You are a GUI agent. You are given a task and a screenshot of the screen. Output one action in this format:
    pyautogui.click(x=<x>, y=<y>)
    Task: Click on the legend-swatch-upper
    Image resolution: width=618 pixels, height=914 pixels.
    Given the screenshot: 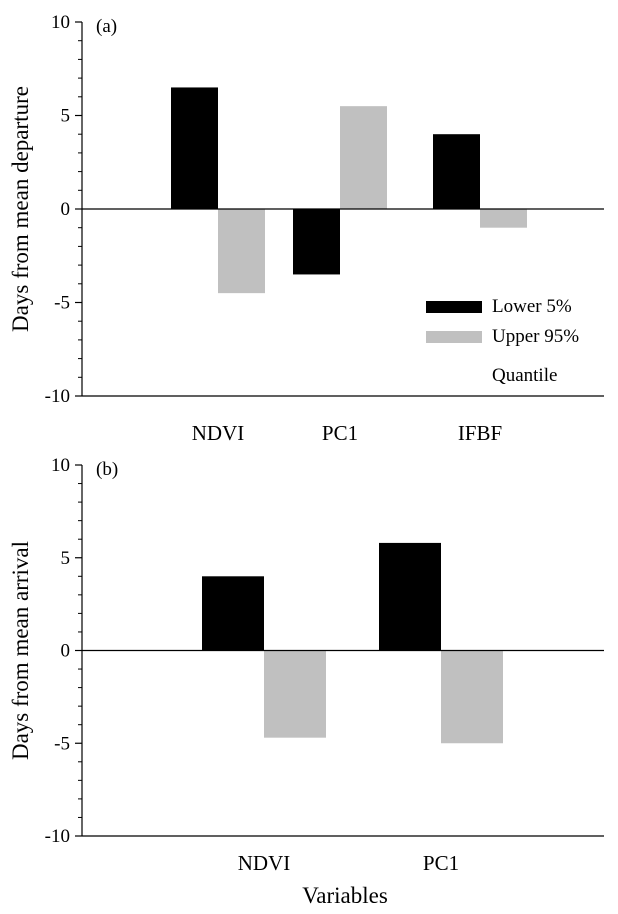 What is the action you would take?
    pyautogui.click(x=454, y=337)
    